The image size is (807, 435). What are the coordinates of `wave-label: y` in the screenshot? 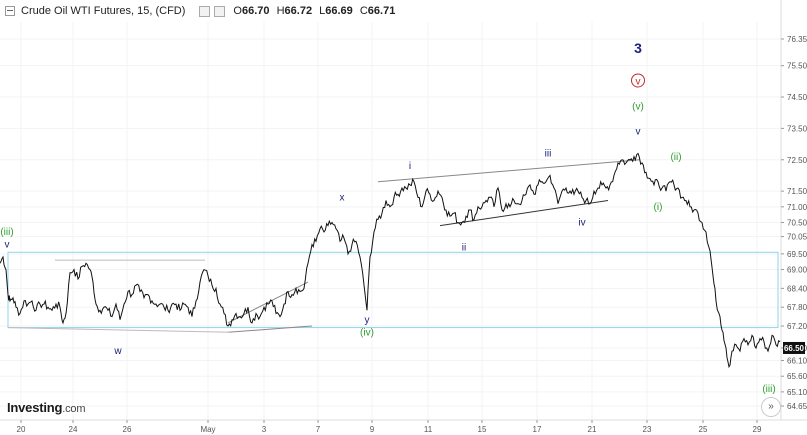 It's located at (367, 320).